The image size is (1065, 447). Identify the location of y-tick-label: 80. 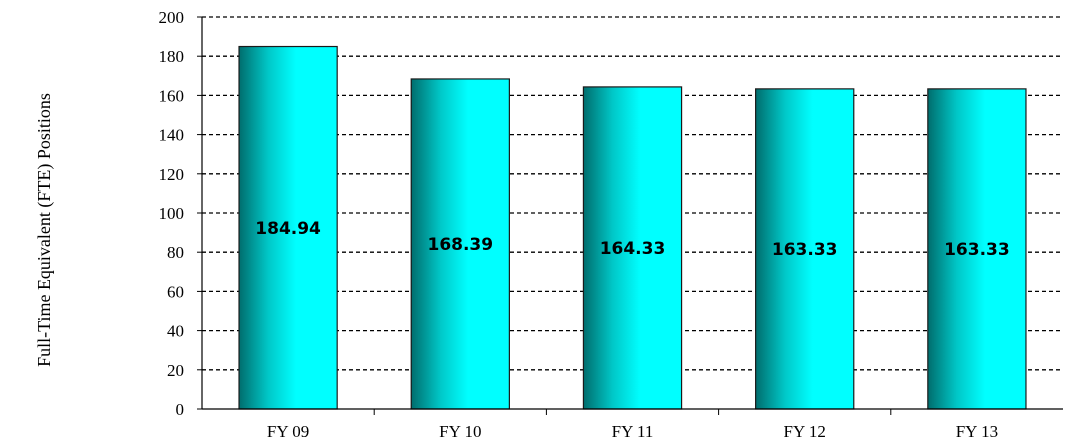
(175, 252).